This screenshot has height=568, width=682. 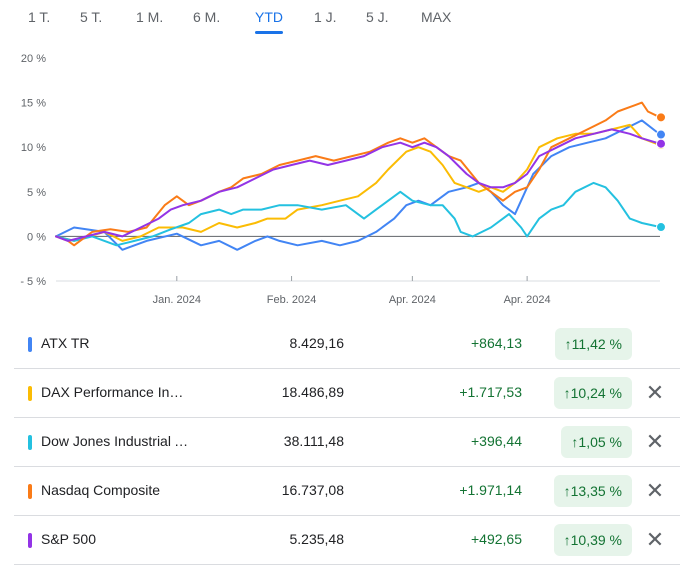 I want to click on tab-label: 5 T., so click(x=91, y=17).